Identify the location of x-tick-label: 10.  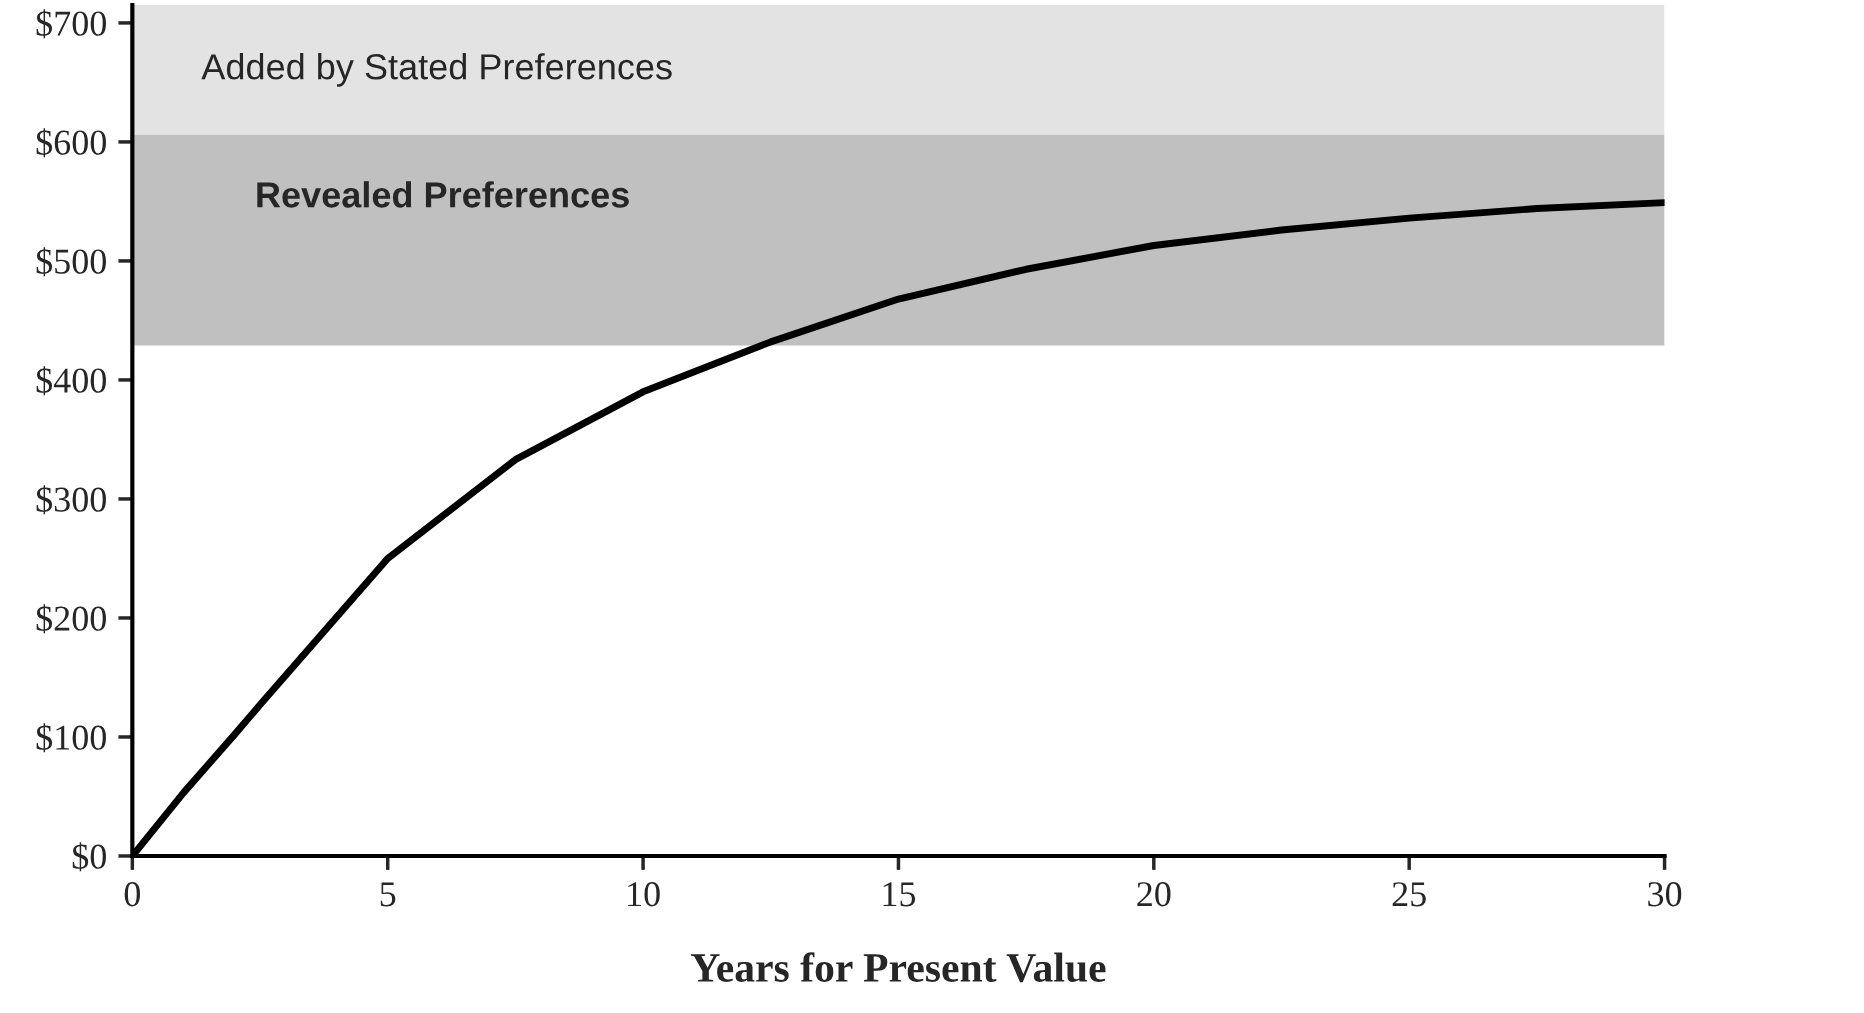
(644, 894).